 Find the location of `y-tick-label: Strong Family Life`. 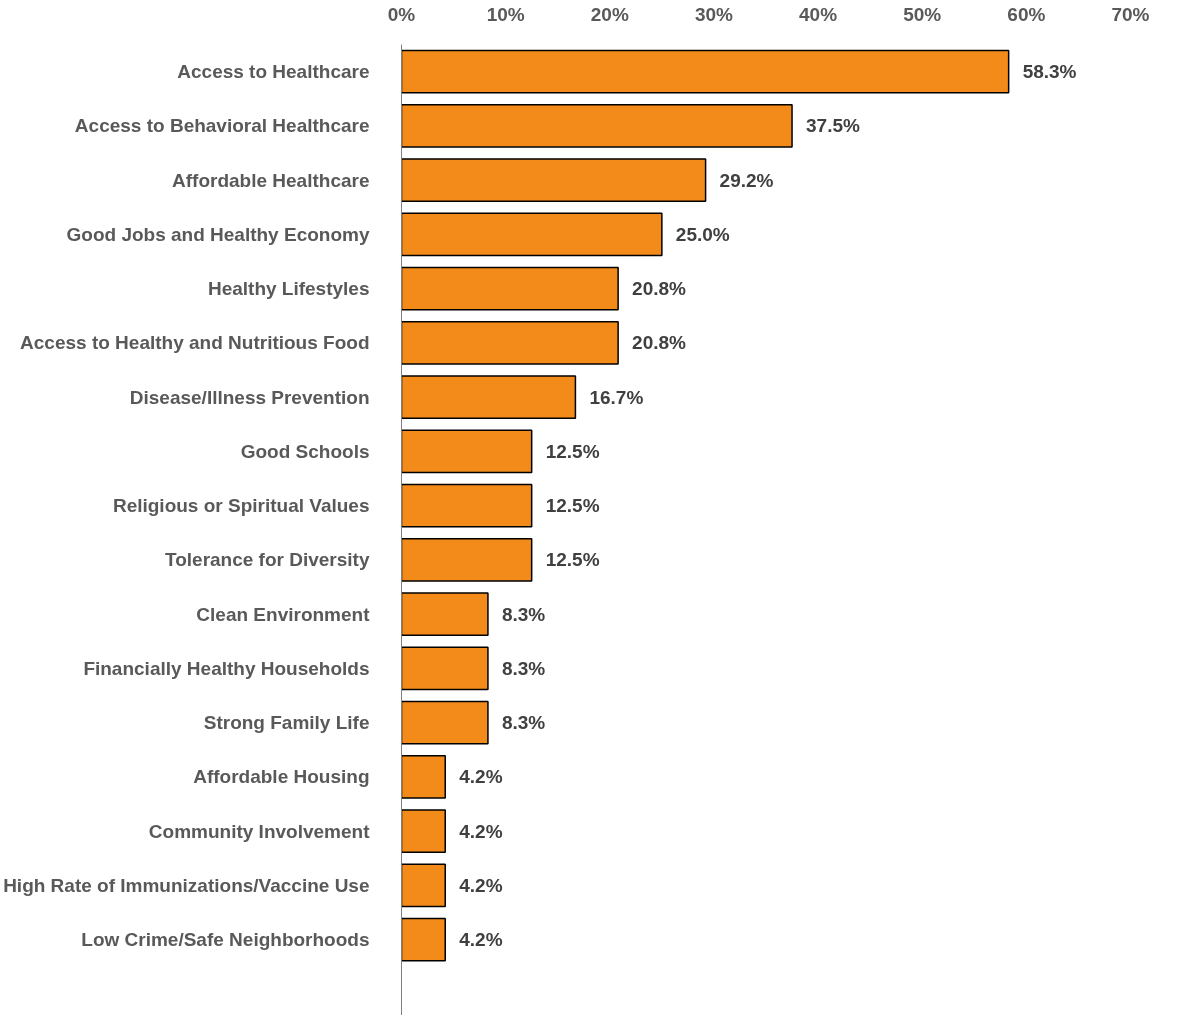

y-tick-label: Strong Family Life is located at coordinates (286, 723).